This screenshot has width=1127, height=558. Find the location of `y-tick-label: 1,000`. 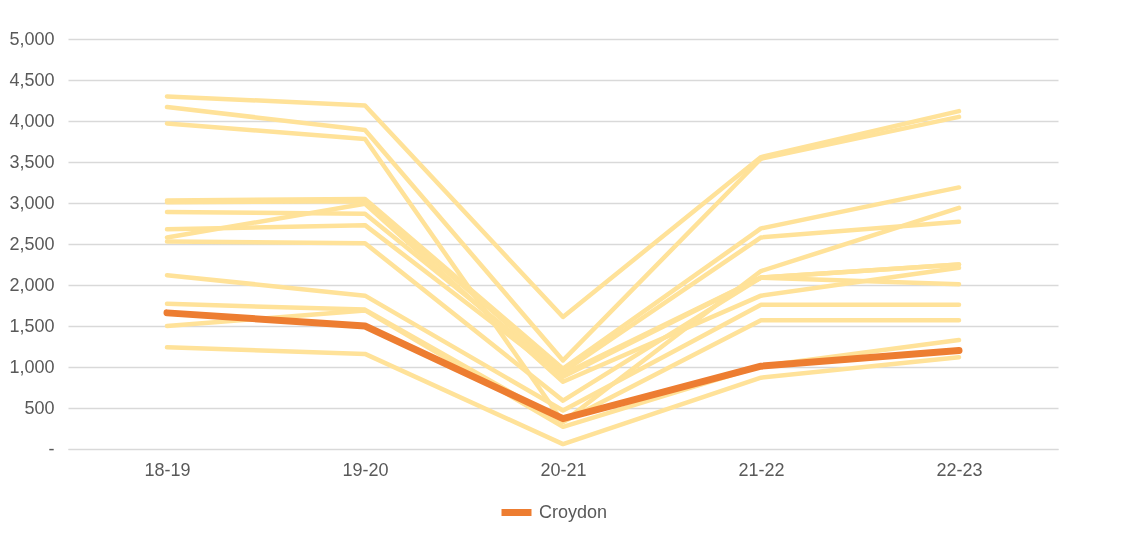

y-tick-label: 1,000 is located at coordinates (32, 366).